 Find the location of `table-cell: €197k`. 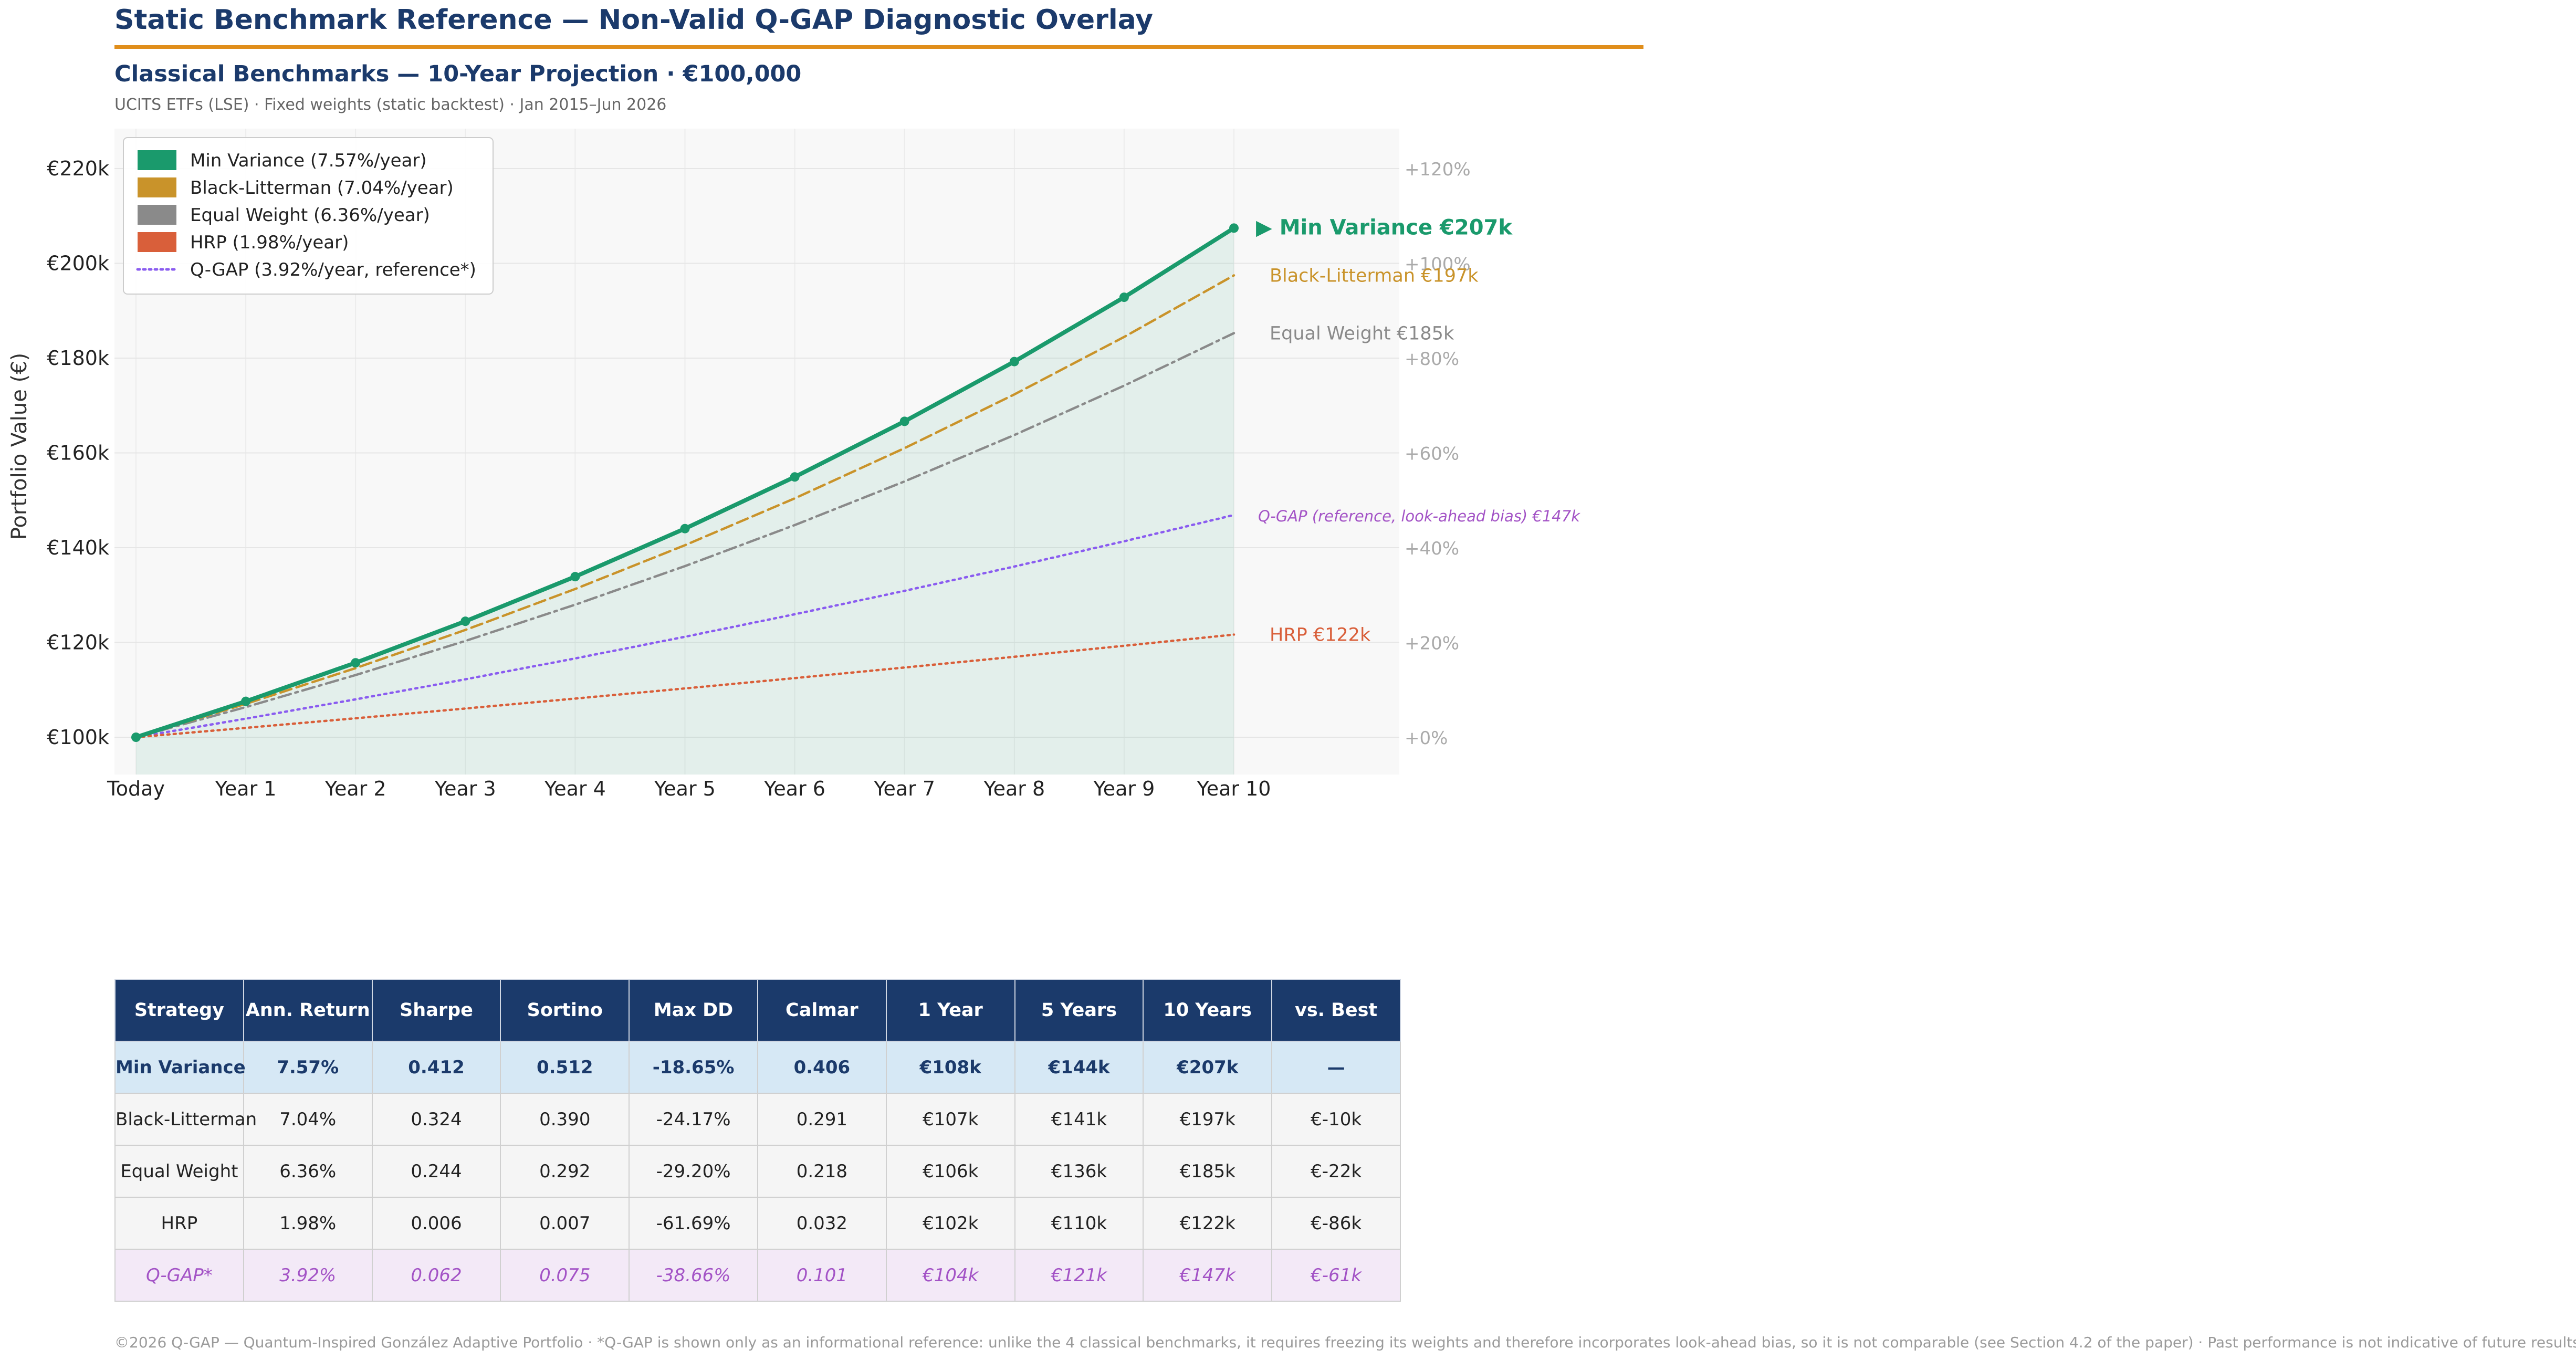

table-cell: €197k is located at coordinates (1208, 1119).